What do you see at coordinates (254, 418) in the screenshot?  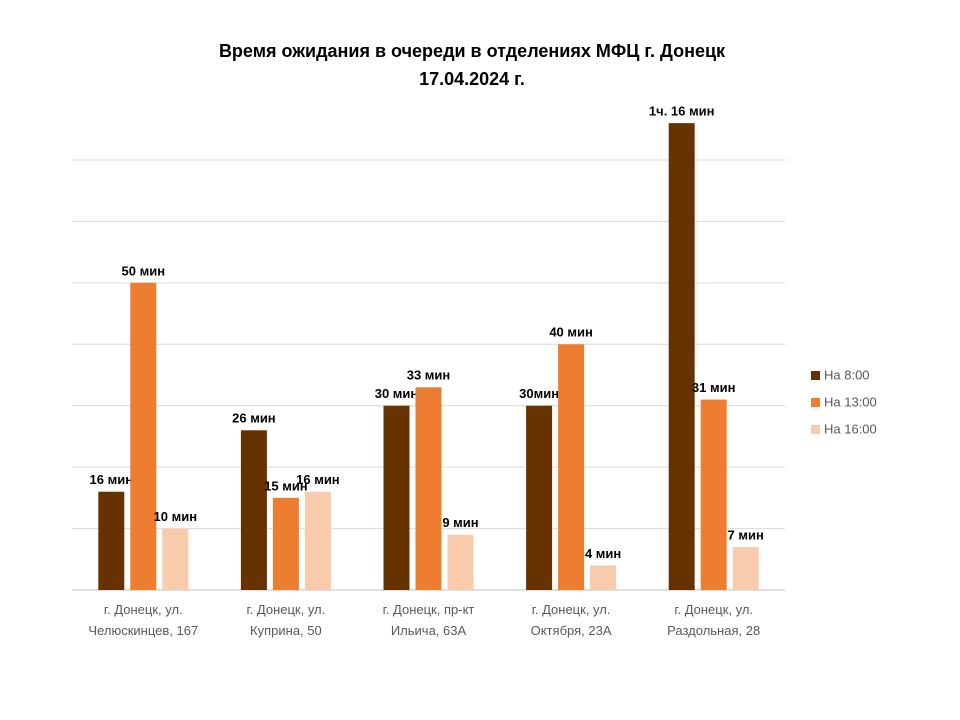 I see `value-label: 26 мин` at bounding box center [254, 418].